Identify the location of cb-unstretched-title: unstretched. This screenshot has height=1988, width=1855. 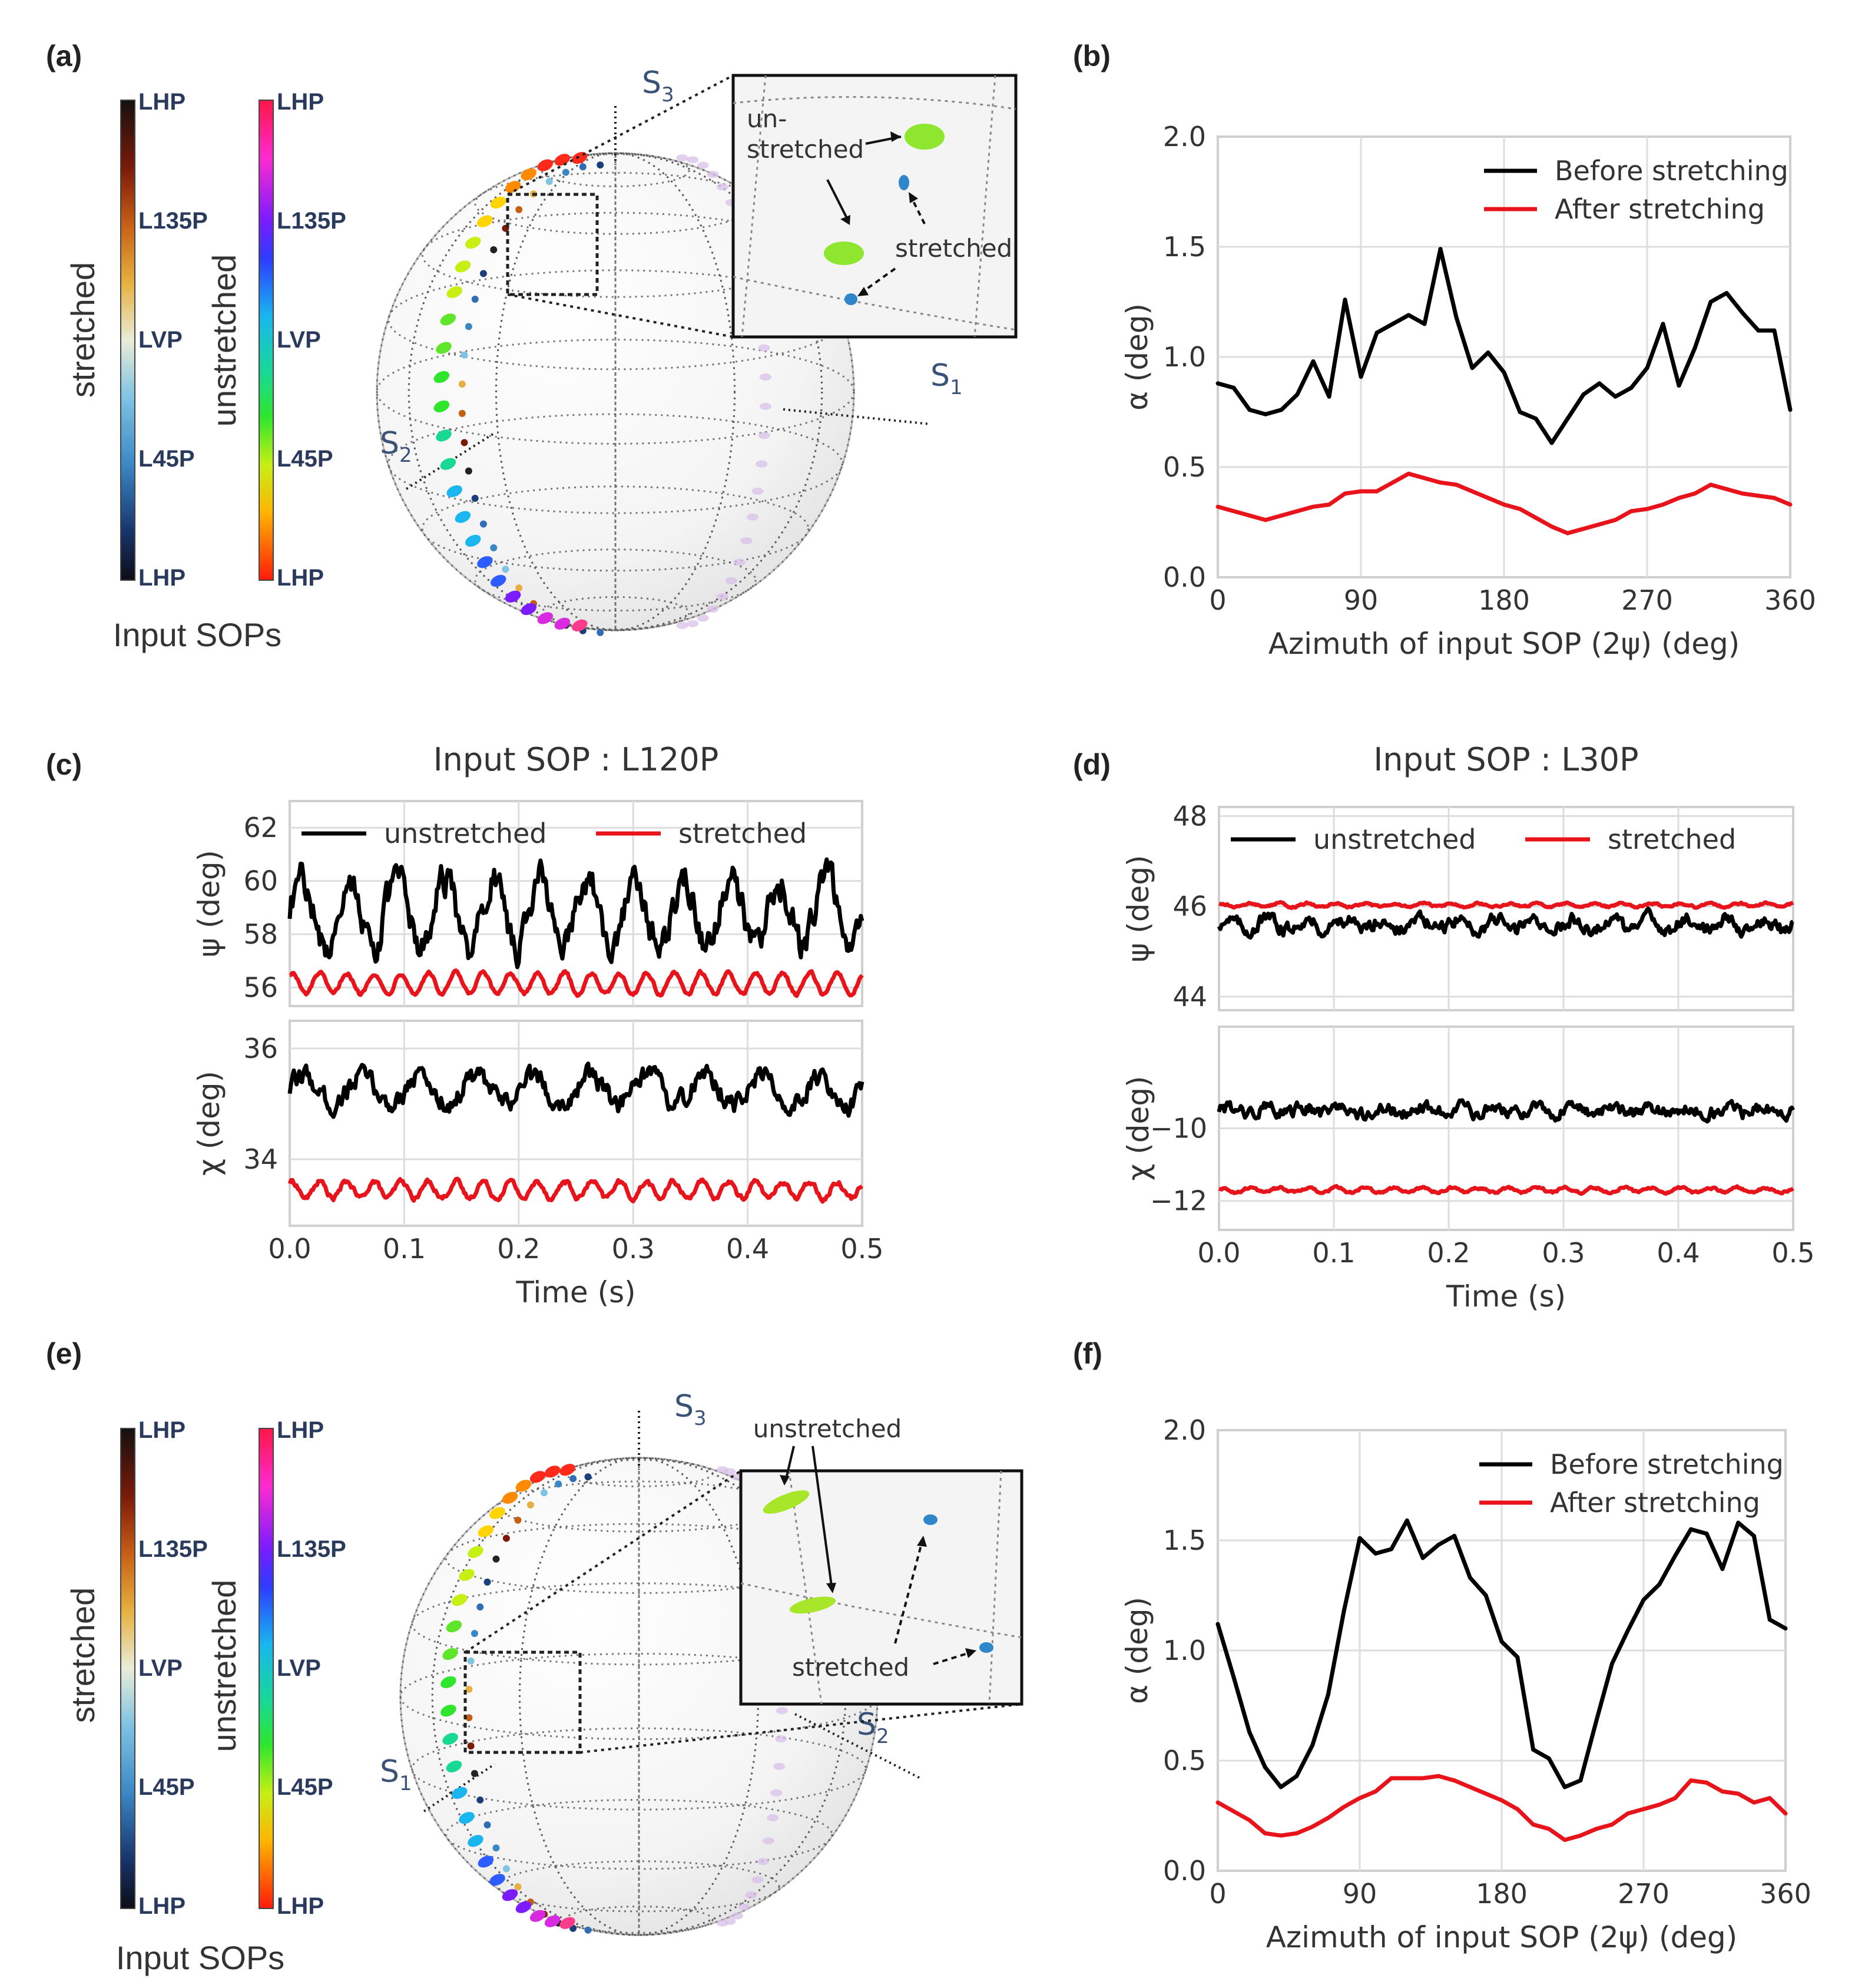
(225, 1666).